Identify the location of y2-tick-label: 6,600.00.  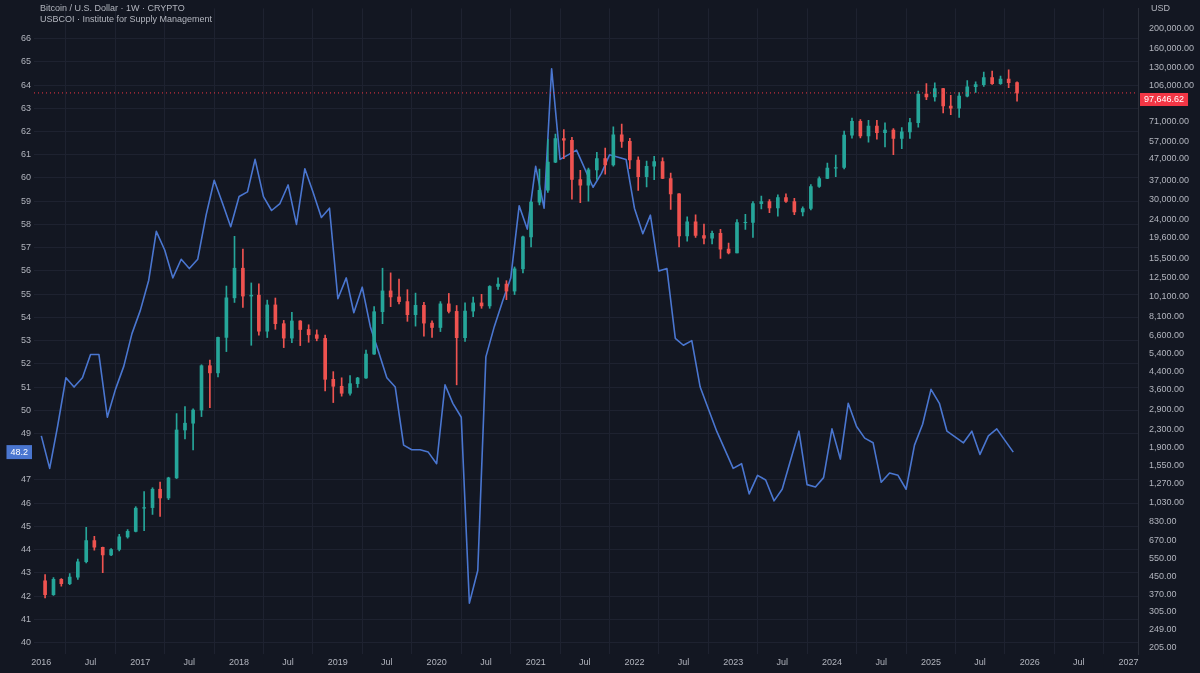
(1167, 334).